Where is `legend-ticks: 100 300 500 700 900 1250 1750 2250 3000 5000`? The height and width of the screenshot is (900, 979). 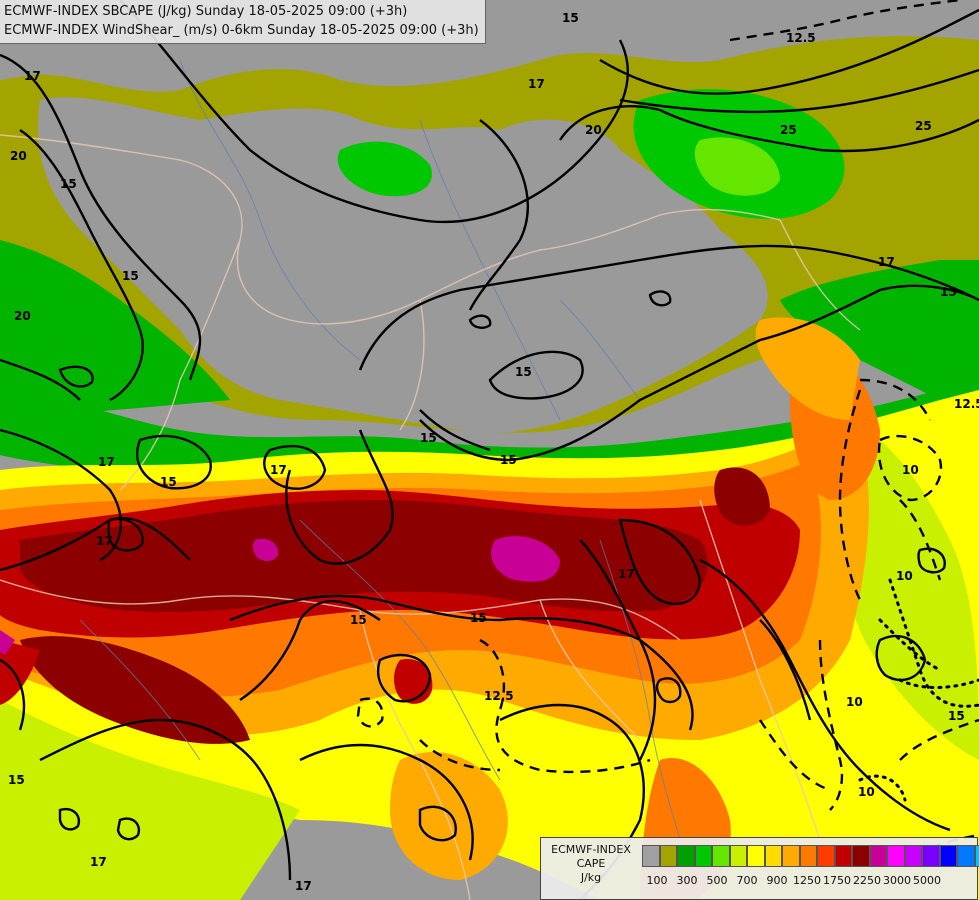 legend-ticks: 100 300 500 700 900 1250 1750 2250 3000 5000 is located at coordinates (807, 882).